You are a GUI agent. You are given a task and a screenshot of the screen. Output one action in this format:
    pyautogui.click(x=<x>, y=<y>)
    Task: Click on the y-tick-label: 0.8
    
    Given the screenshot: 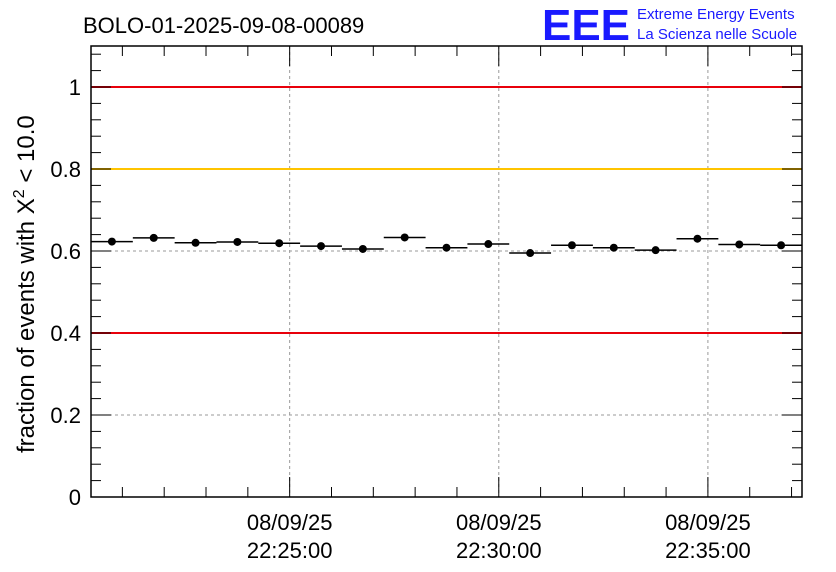 What is the action you would take?
    pyautogui.click(x=65, y=169)
    